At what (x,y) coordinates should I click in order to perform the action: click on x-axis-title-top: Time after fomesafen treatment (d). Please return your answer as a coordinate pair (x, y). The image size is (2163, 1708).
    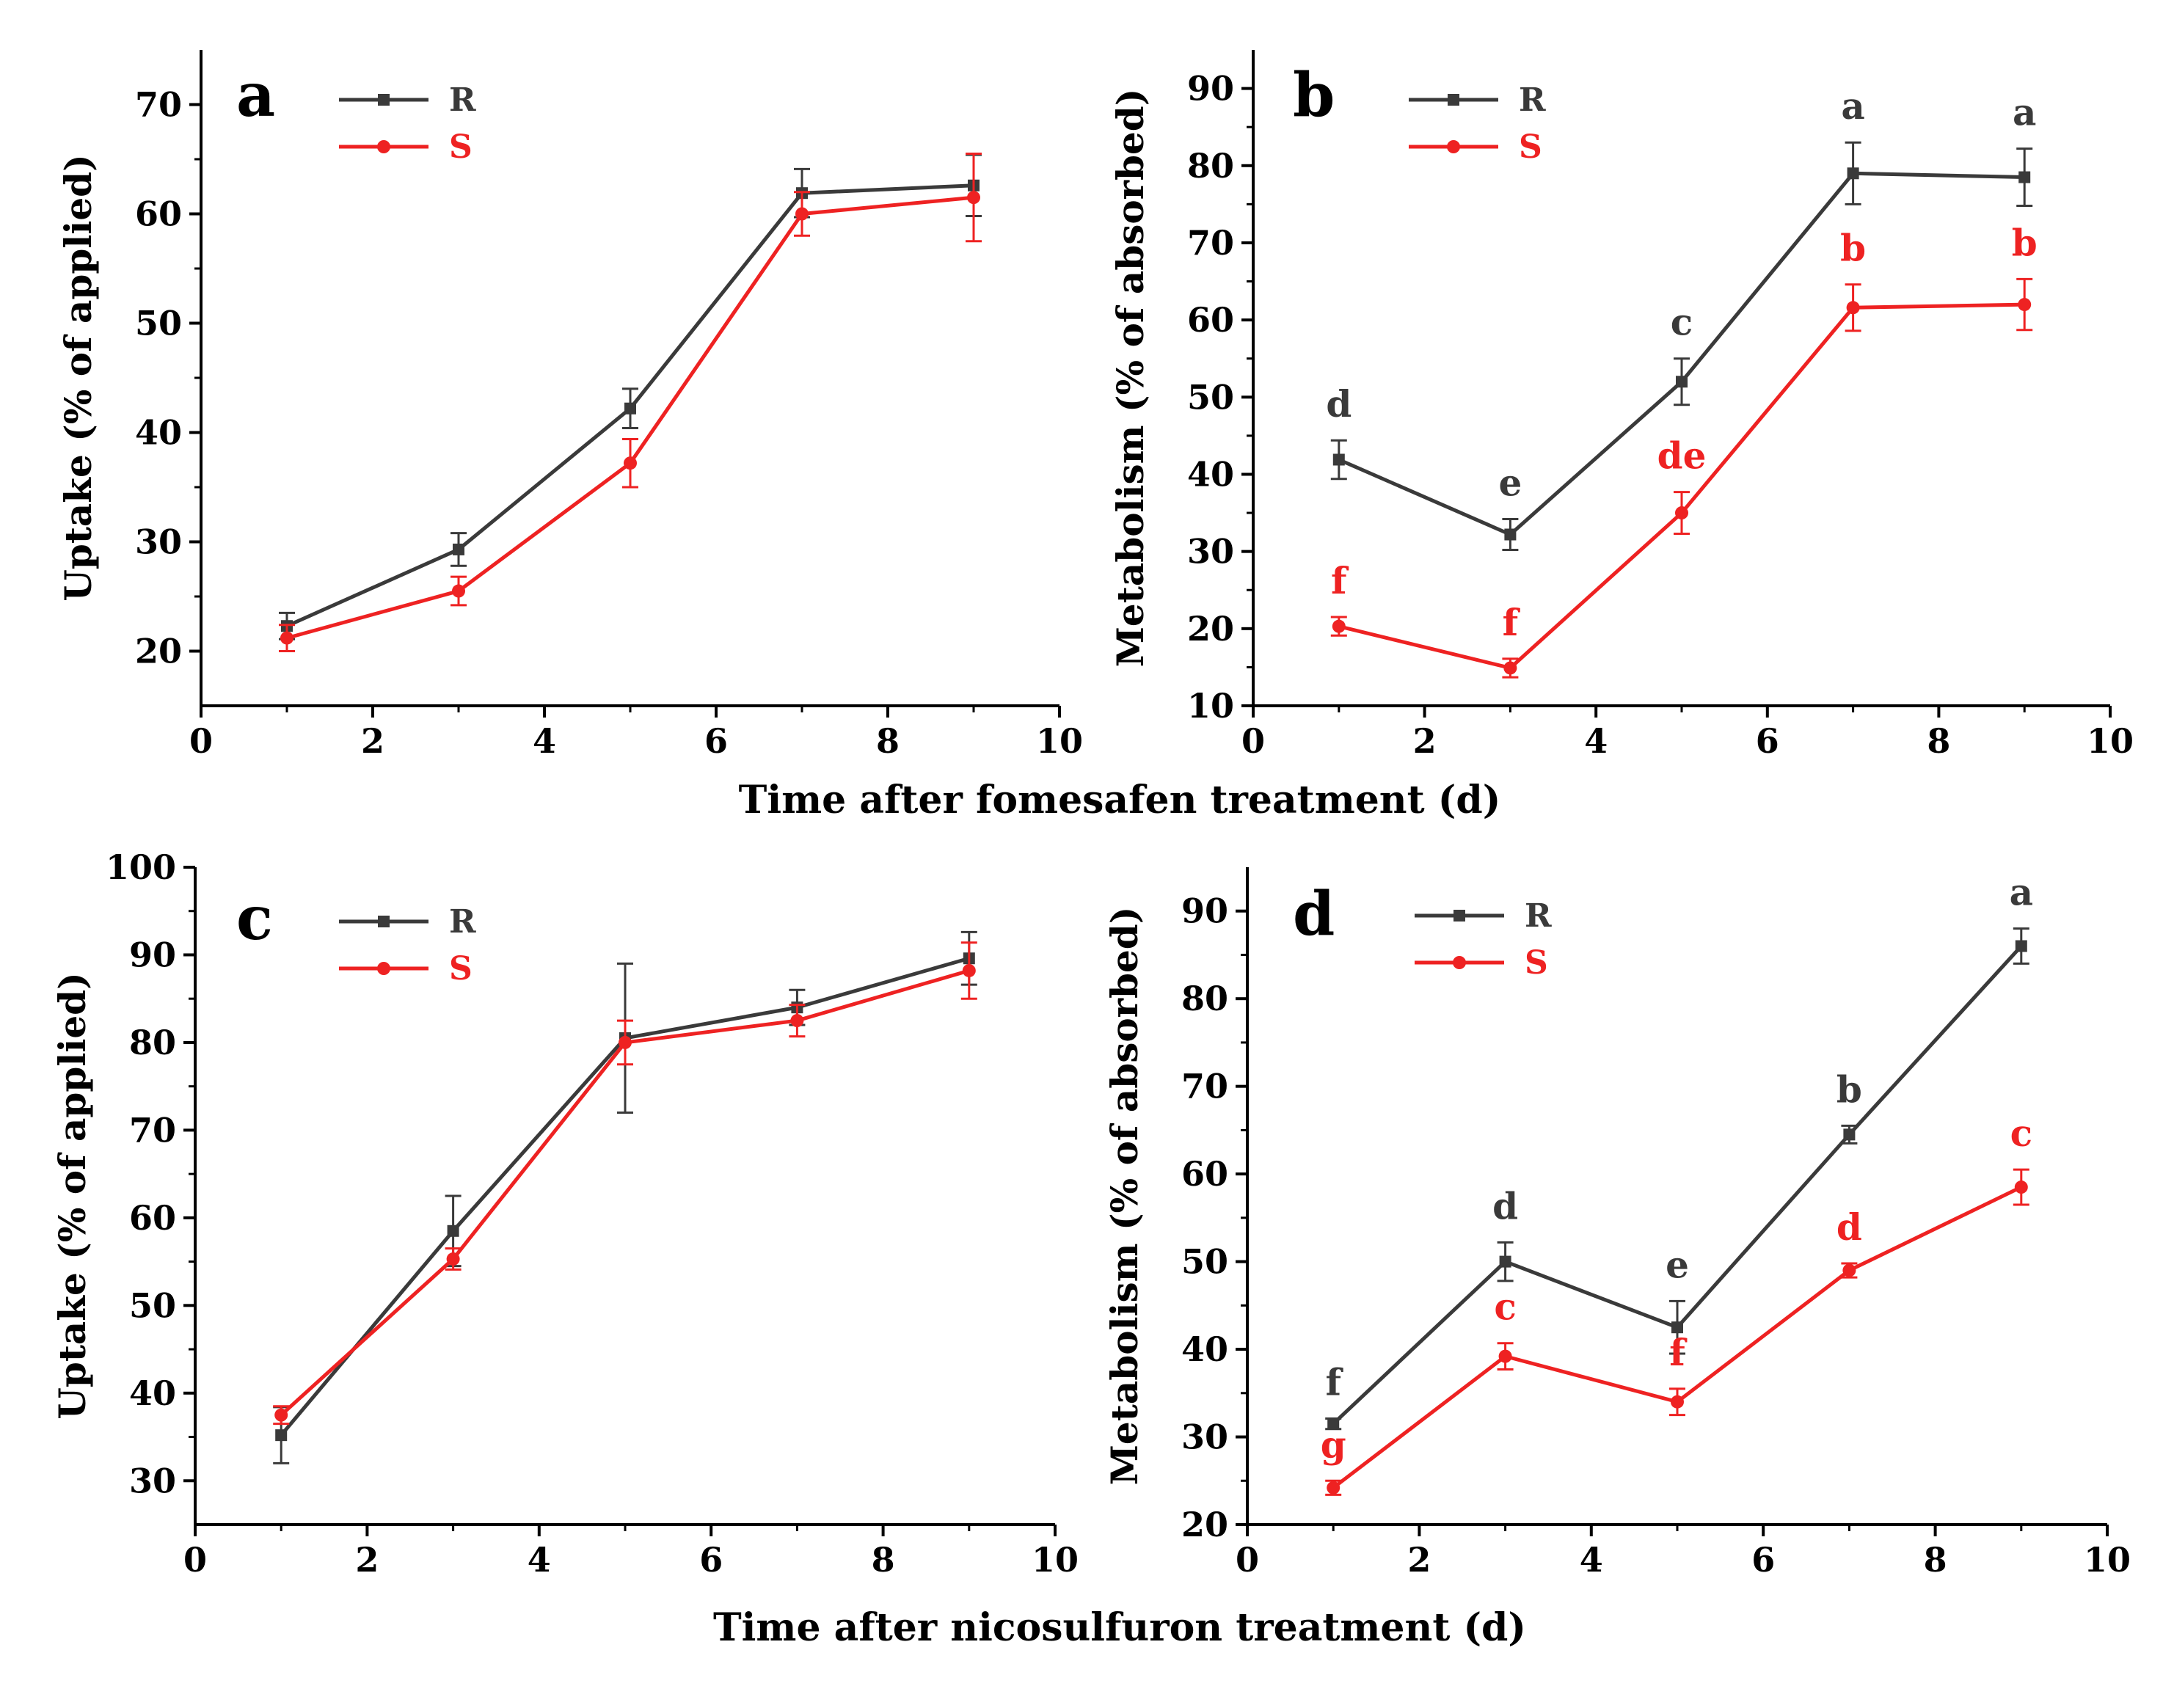
    Looking at the image, I should click on (1120, 800).